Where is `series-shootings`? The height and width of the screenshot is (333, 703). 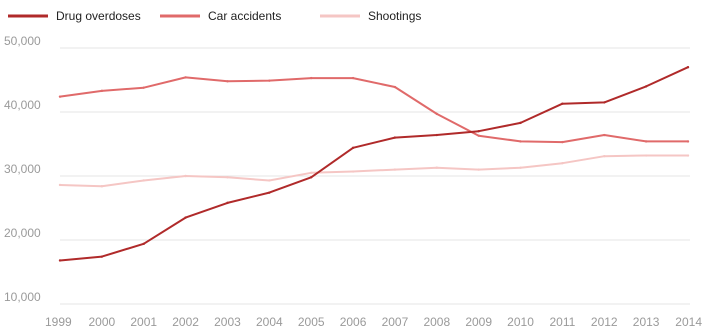 series-shootings is located at coordinates (374, 171).